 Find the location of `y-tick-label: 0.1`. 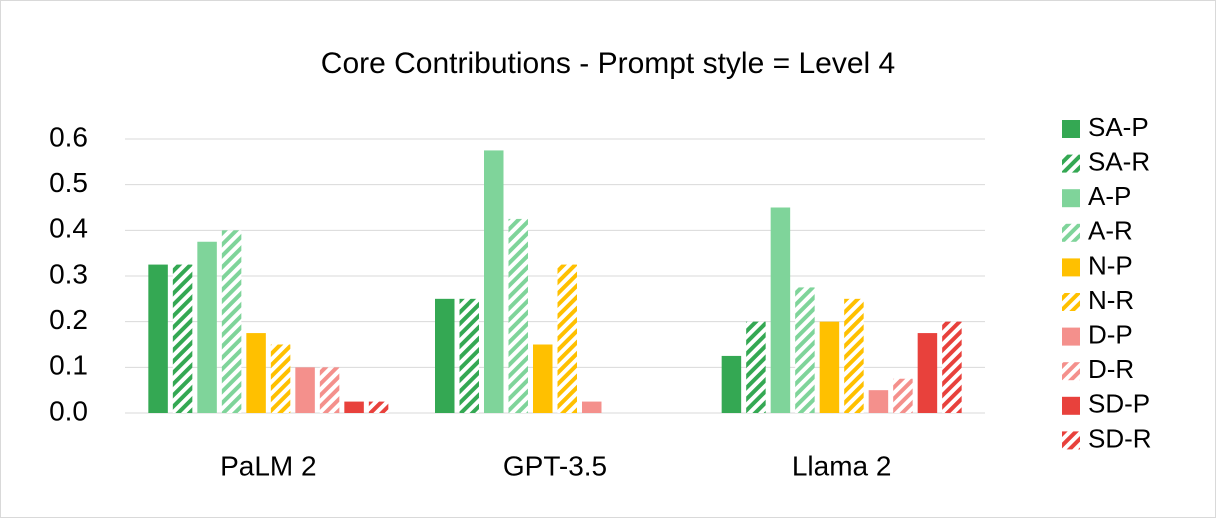

y-tick-label: 0.1 is located at coordinates (68, 365).